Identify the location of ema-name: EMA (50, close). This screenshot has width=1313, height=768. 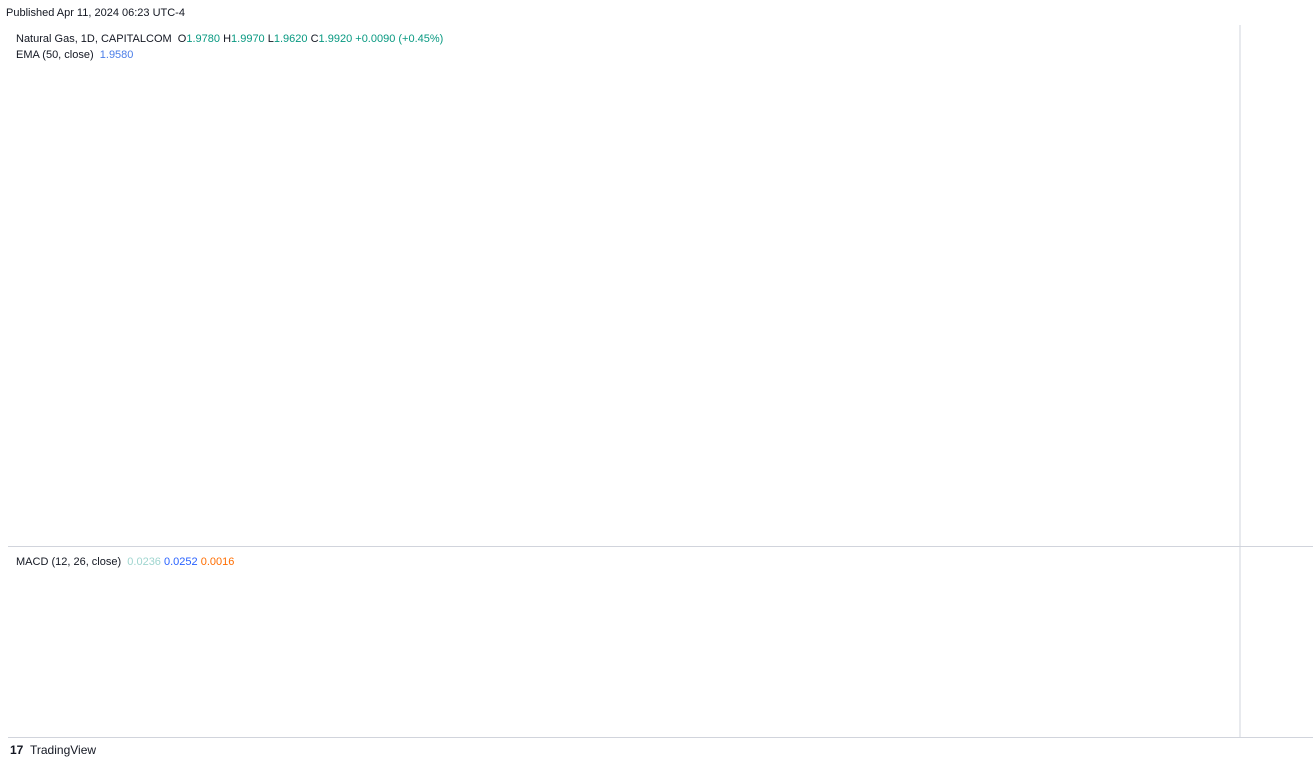
(55, 55).